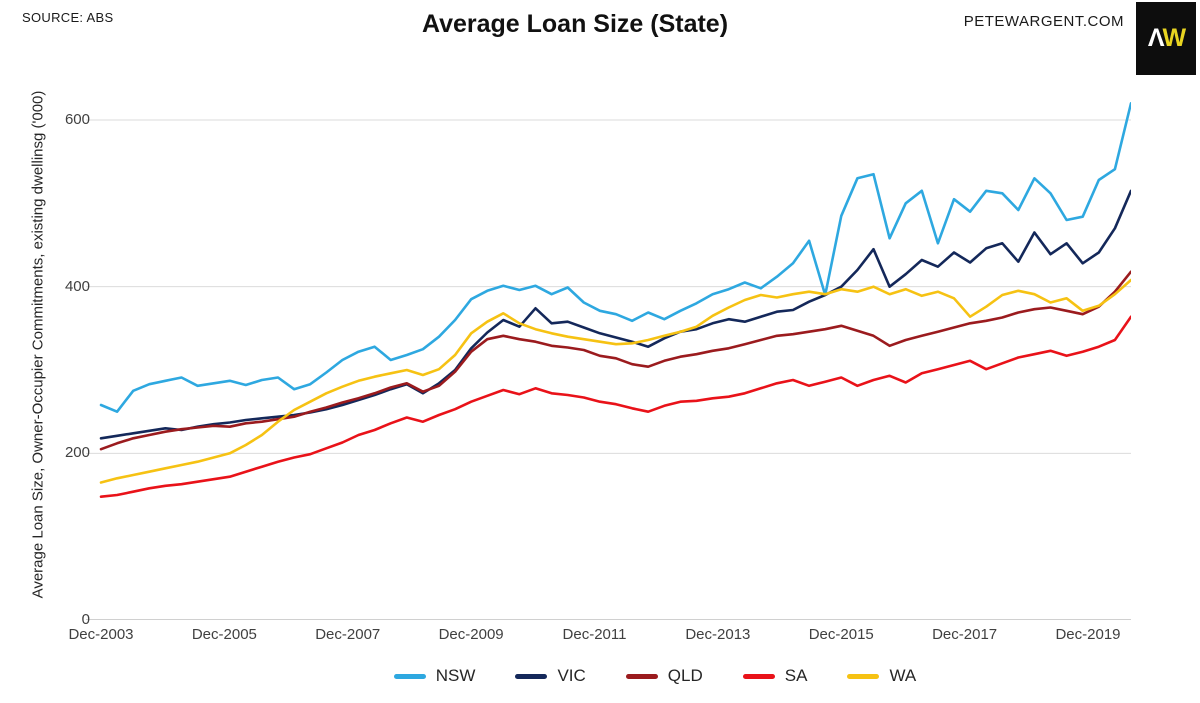  What do you see at coordinates (1174, 38) in the screenshot?
I see `logo-w-glyph: W` at bounding box center [1174, 38].